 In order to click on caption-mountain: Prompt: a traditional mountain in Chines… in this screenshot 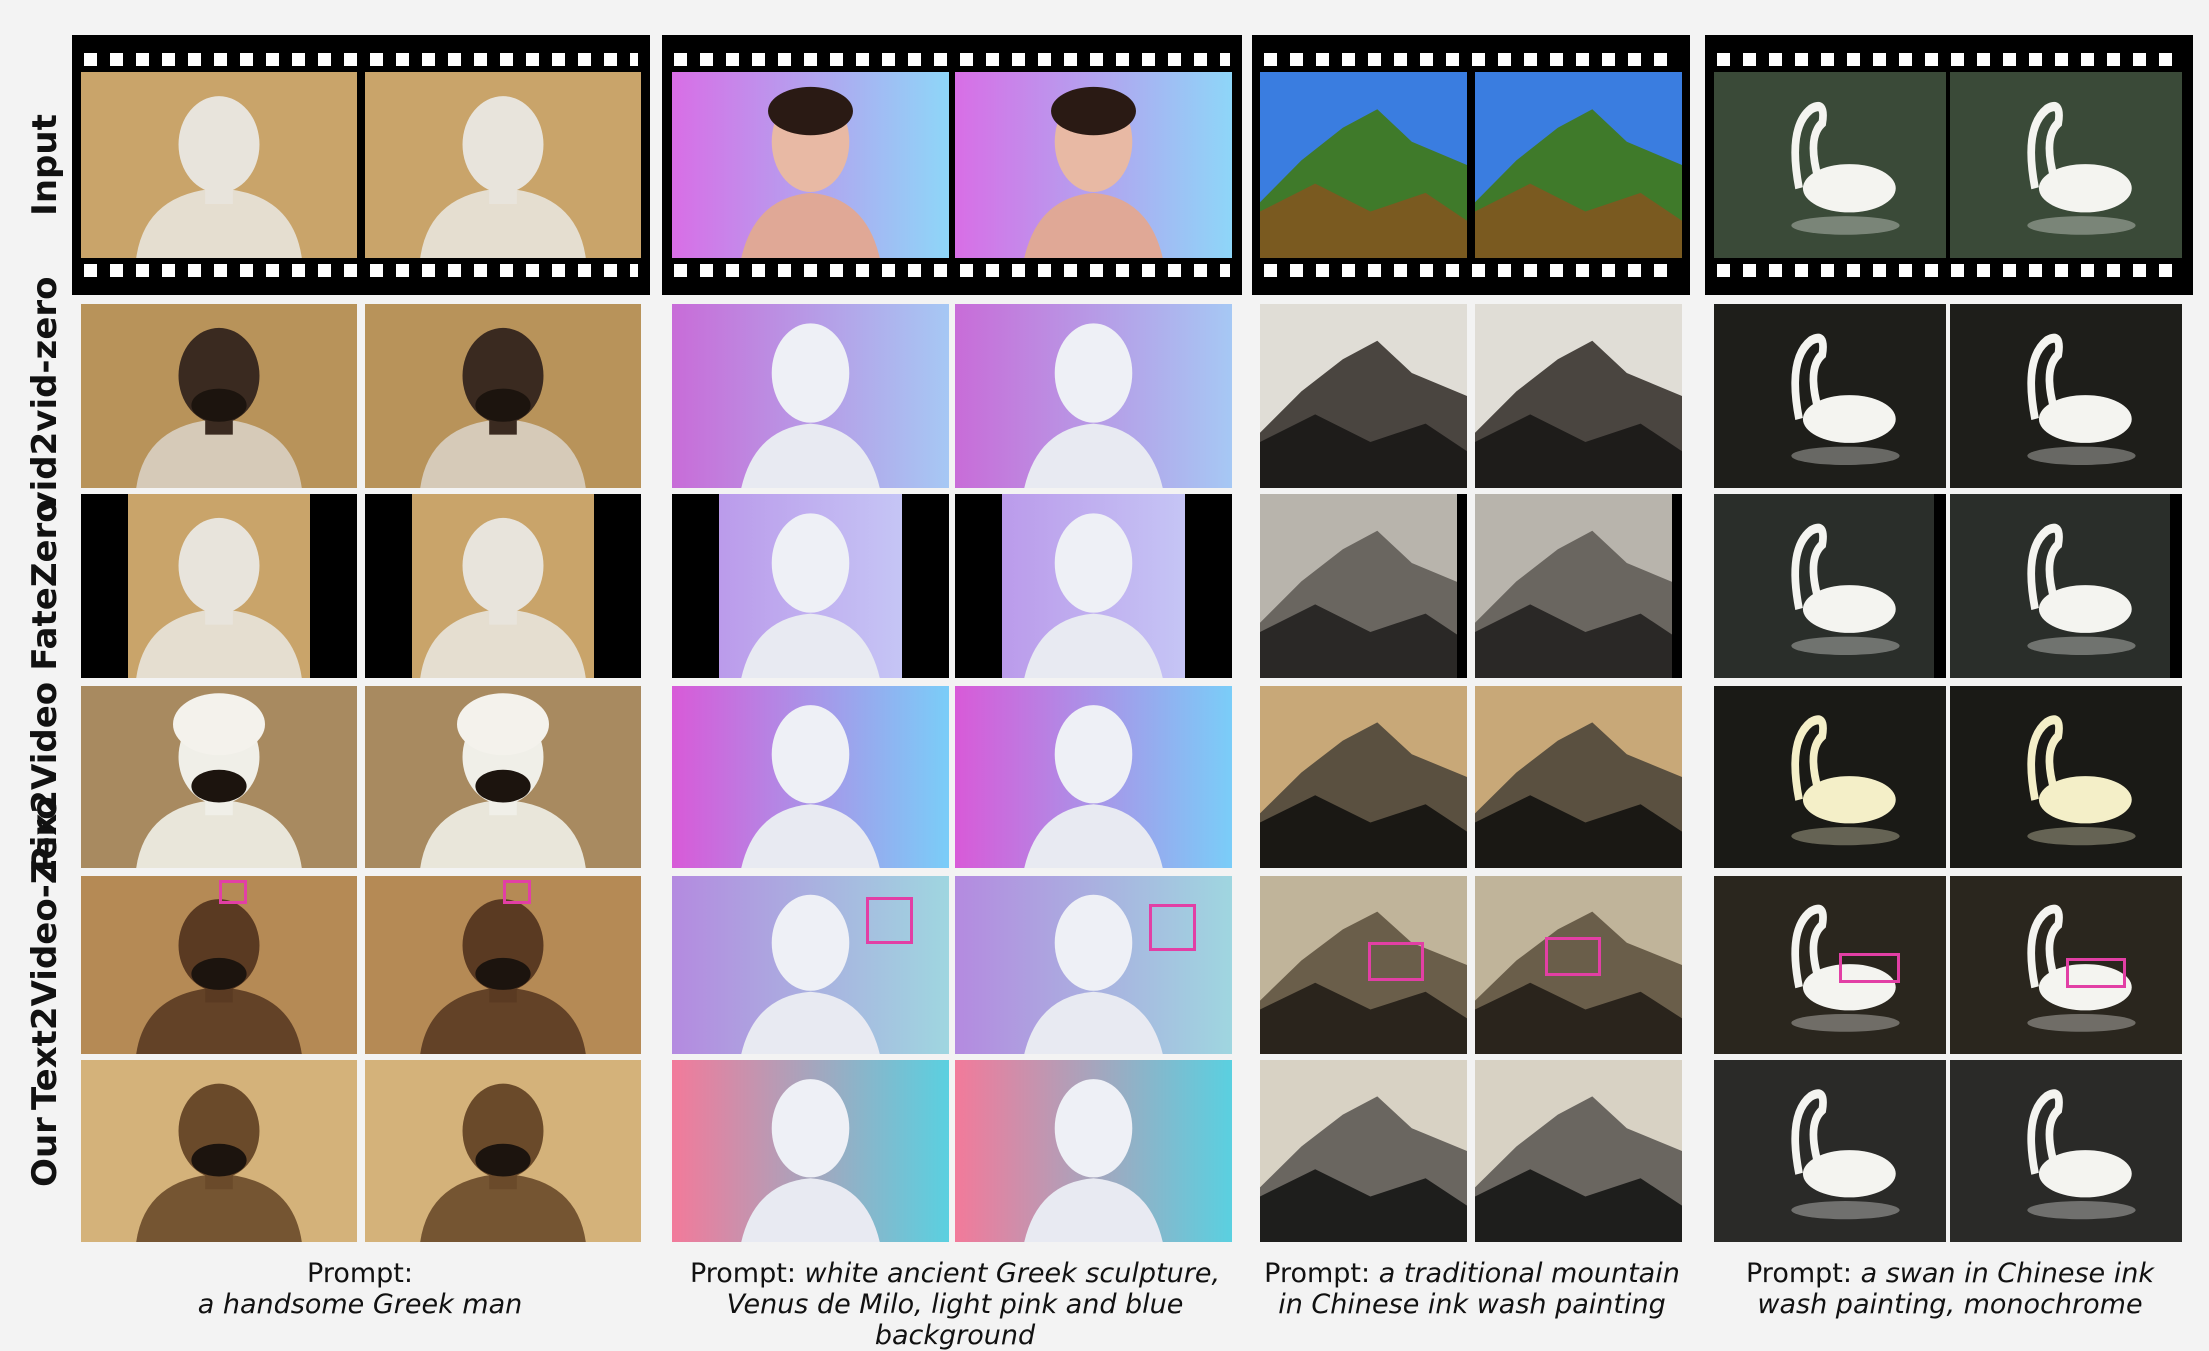, I will do `click(1472, 1289)`.